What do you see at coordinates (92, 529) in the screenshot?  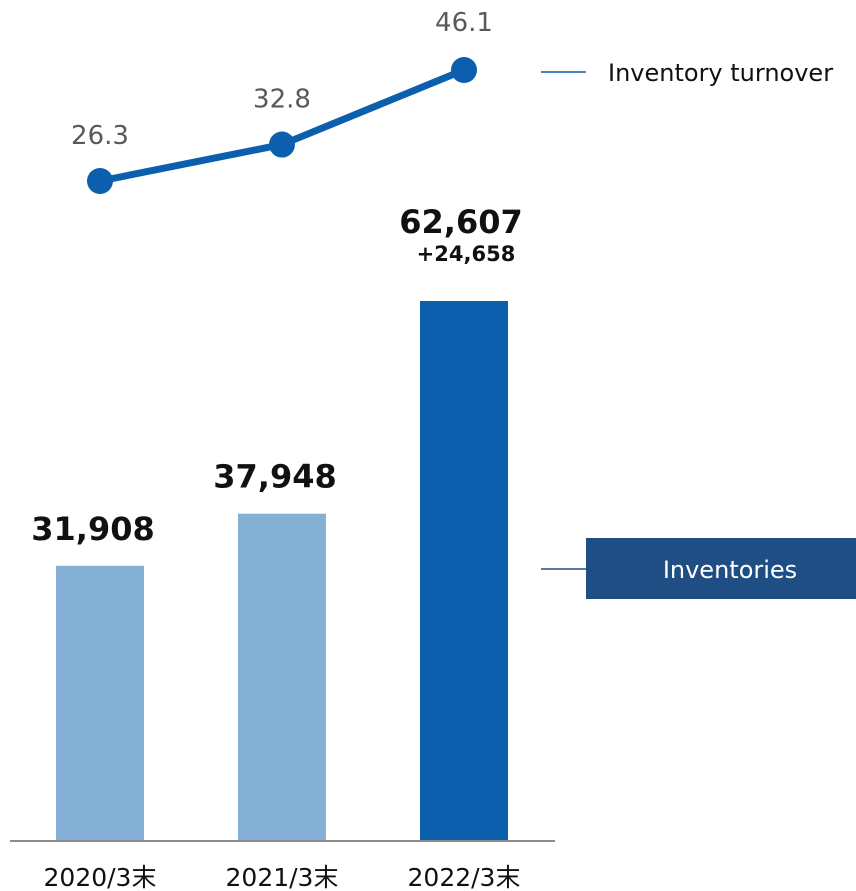 I see `bar-value-label-0: 31,908` at bounding box center [92, 529].